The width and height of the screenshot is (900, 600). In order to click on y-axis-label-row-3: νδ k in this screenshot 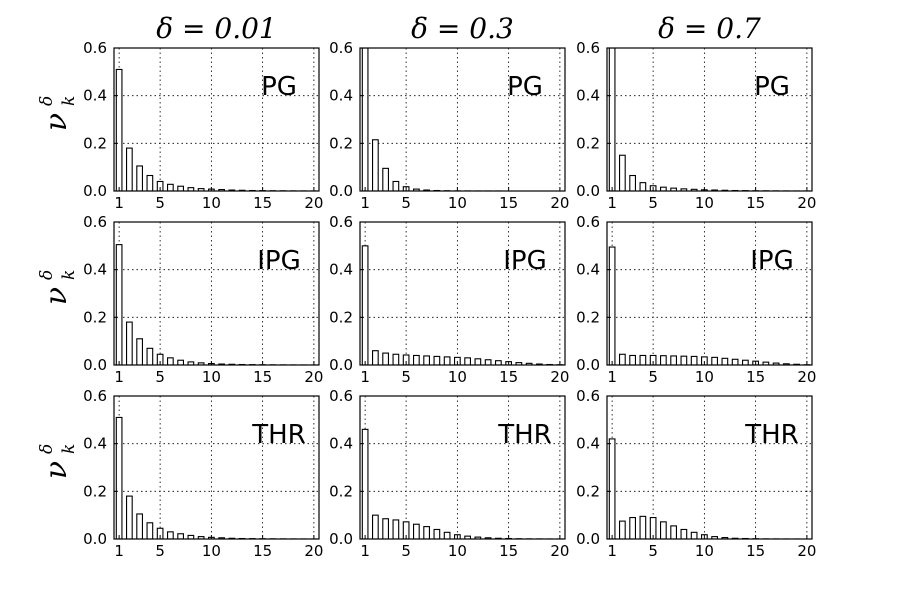, I will do `click(58, 461)`.